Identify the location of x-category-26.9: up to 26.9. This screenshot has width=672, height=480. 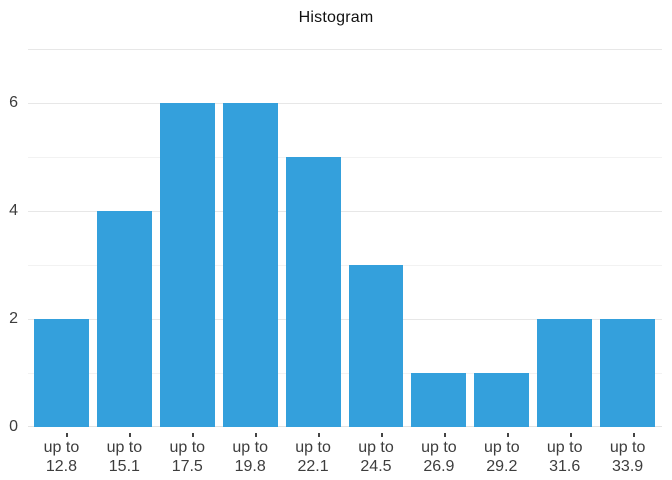
(438, 451).